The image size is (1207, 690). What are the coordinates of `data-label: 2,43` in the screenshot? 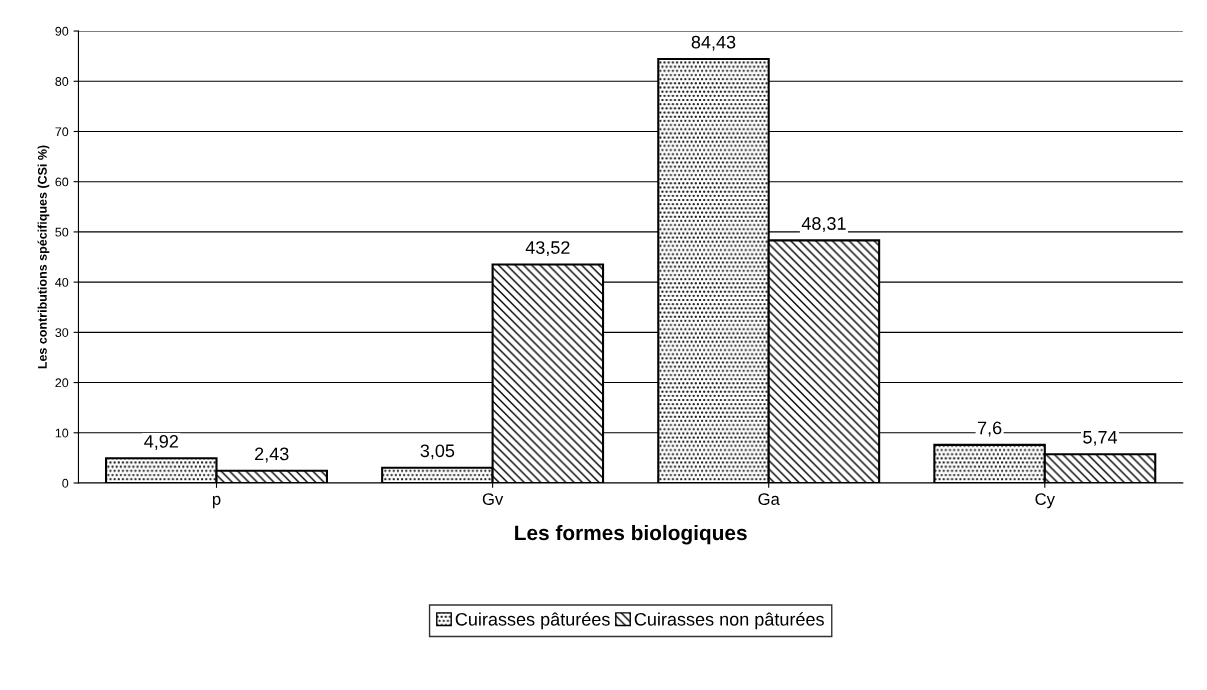 It's located at (272, 455).